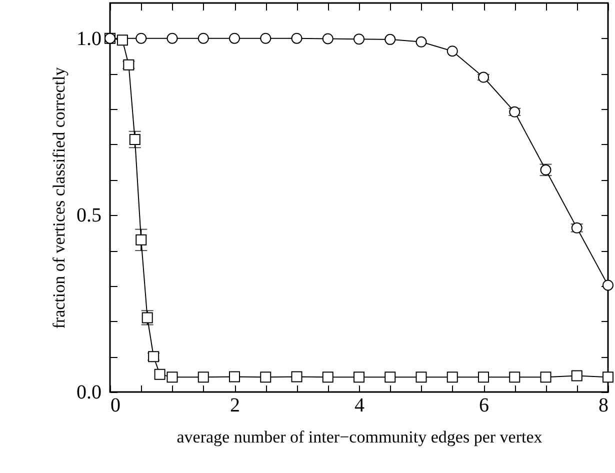  I want to click on x-tick-label: 2, so click(235, 405).